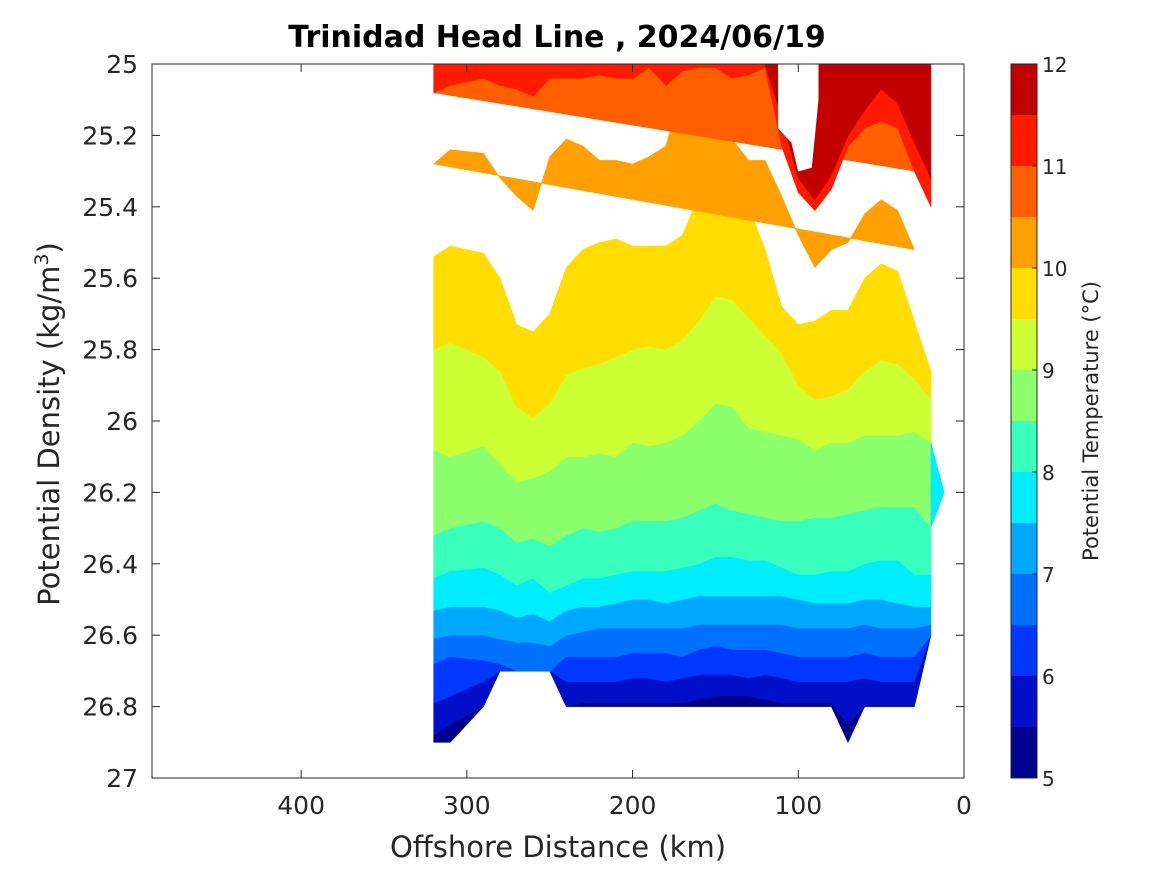 Image resolution: width=1167 pixels, height=875 pixels. Describe the element at coordinates (1024, 701) in the screenshot. I see `colorbar-swatch-5.5-6` at that location.